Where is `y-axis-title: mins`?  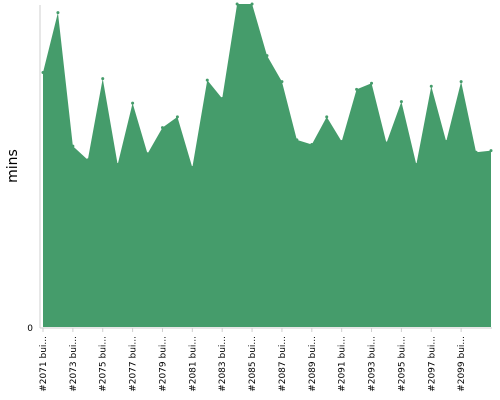 y-axis-title: mins is located at coordinates (13, 166).